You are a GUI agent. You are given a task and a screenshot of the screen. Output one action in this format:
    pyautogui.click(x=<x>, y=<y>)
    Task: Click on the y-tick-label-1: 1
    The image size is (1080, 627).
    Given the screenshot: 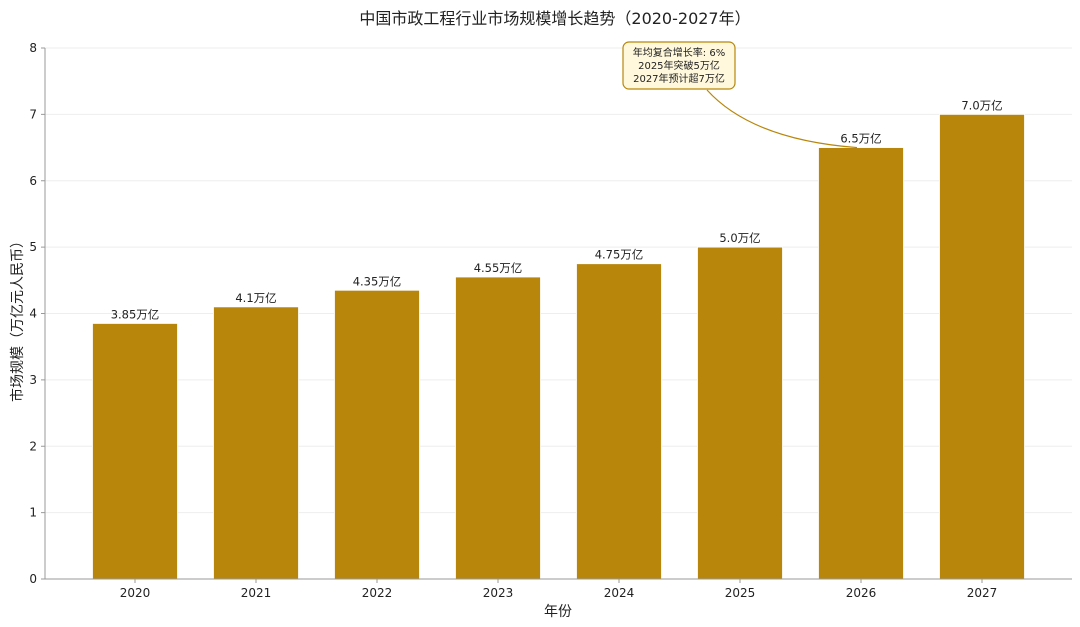 What is the action you would take?
    pyautogui.click(x=33, y=513)
    